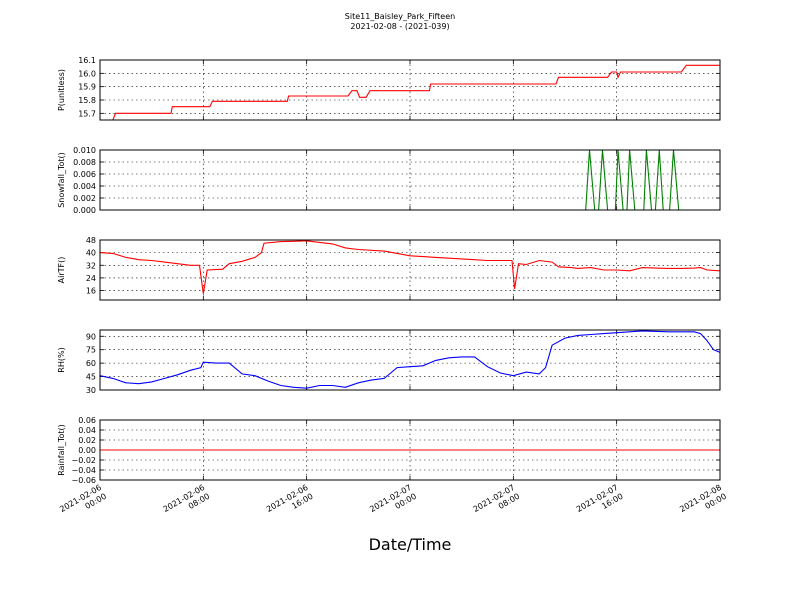  I want to click on y-tick-label: 40, so click(91, 253).